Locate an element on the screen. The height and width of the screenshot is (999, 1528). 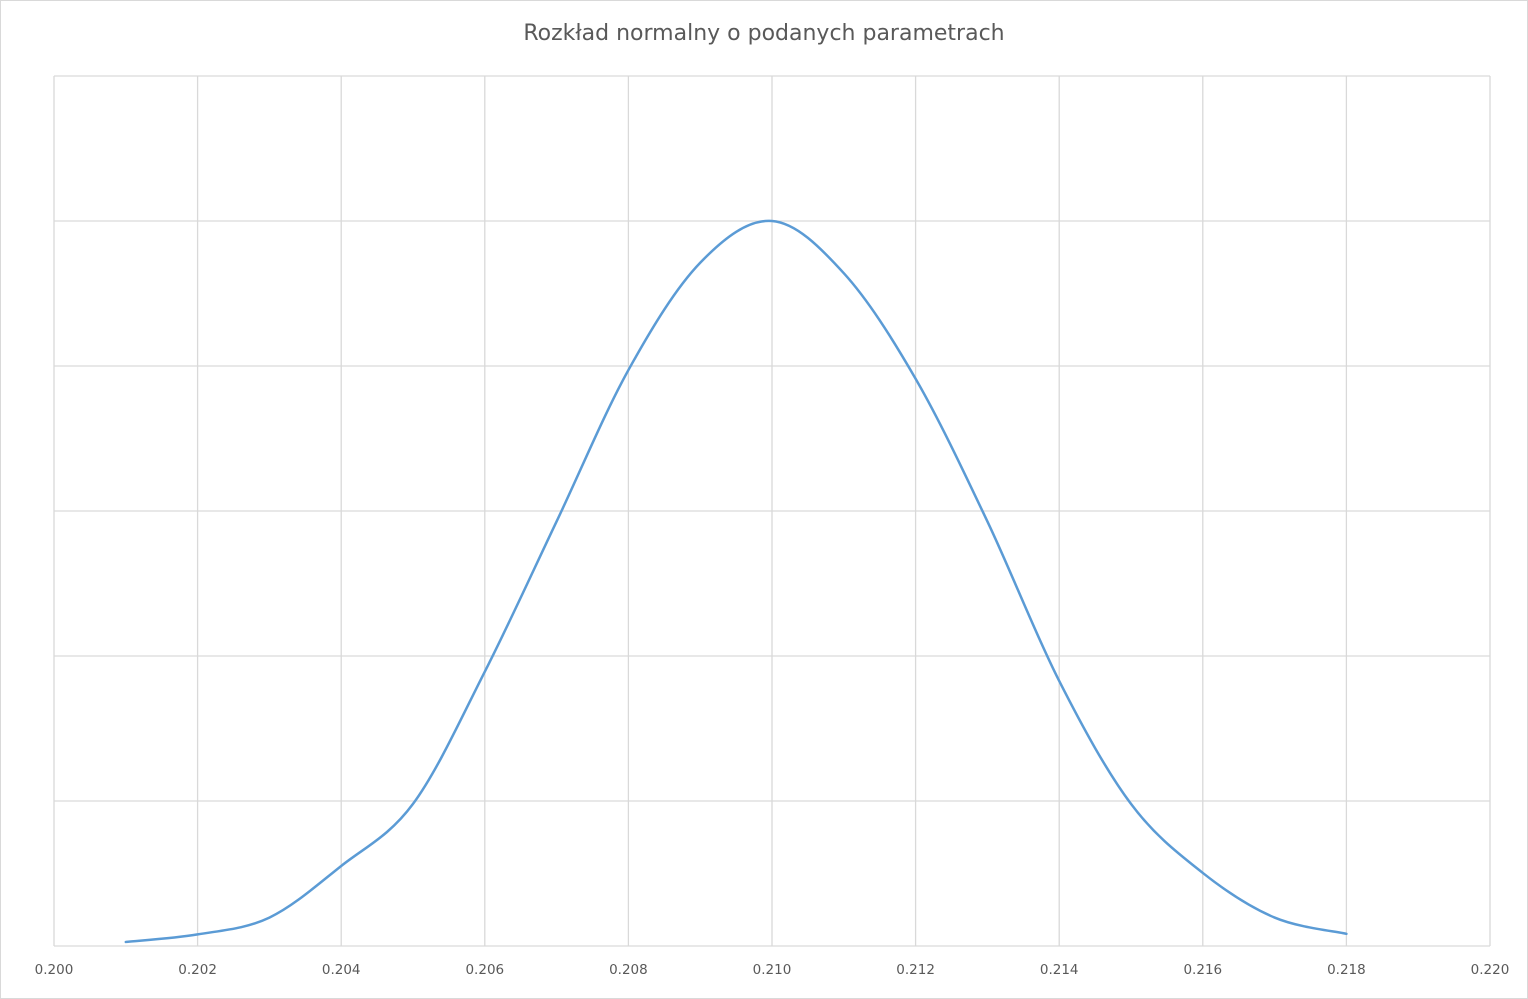
chart-title: Rozkład normalny o podanych parametrach is located at coordinates (764, 33).